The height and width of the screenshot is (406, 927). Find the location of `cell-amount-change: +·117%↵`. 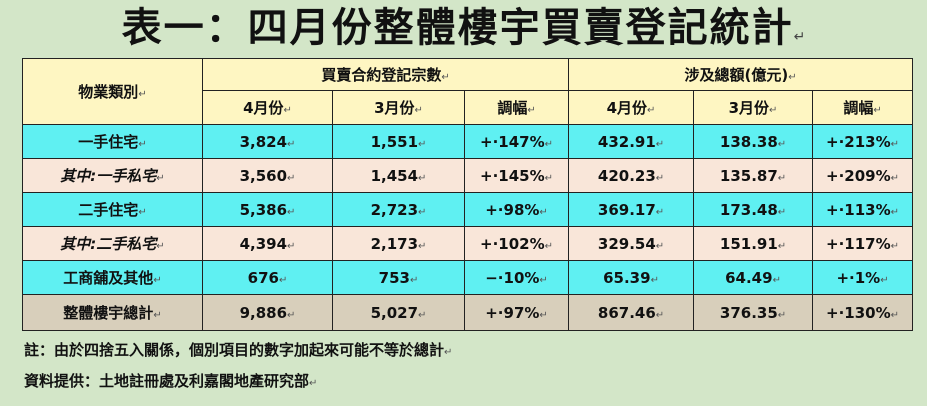

cell-amount-change: +·117%↵ is located at coordinates (863, 243).